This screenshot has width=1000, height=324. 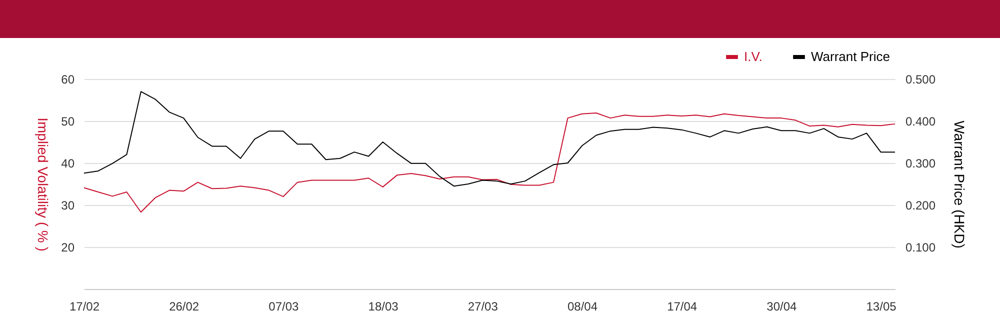 What do you see at coordinates (43, 185) in the screenshot?
I see `y-axis-title: Implied Volatility ( % )` at bounding box center [43, 185].